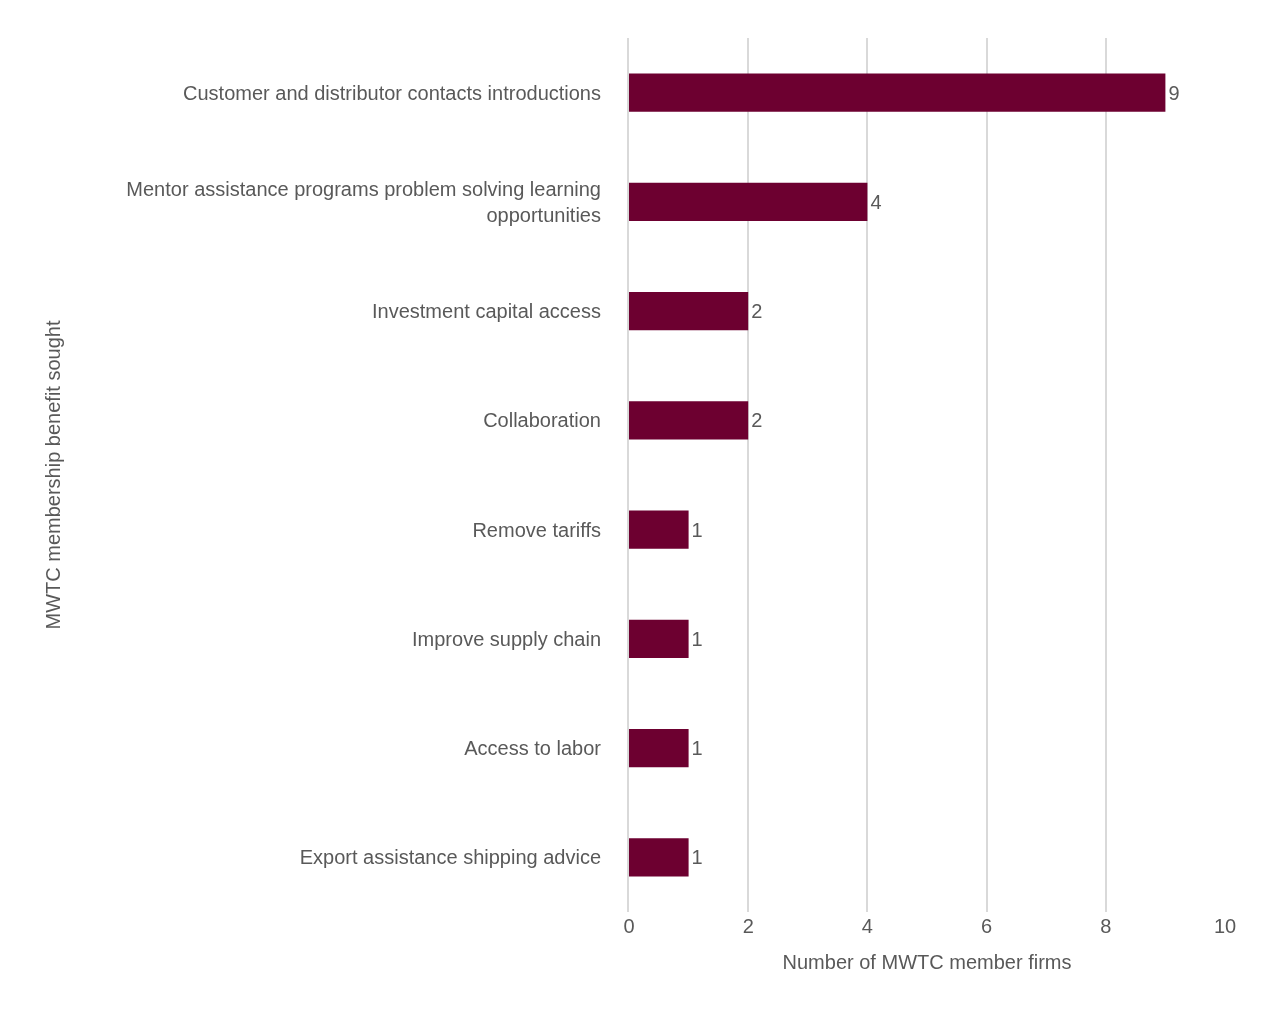  What do you see at coordinates (533, 748) in the screenshot?
I see `y-tick-label: Access to labor` at bounding box center [533, 748].